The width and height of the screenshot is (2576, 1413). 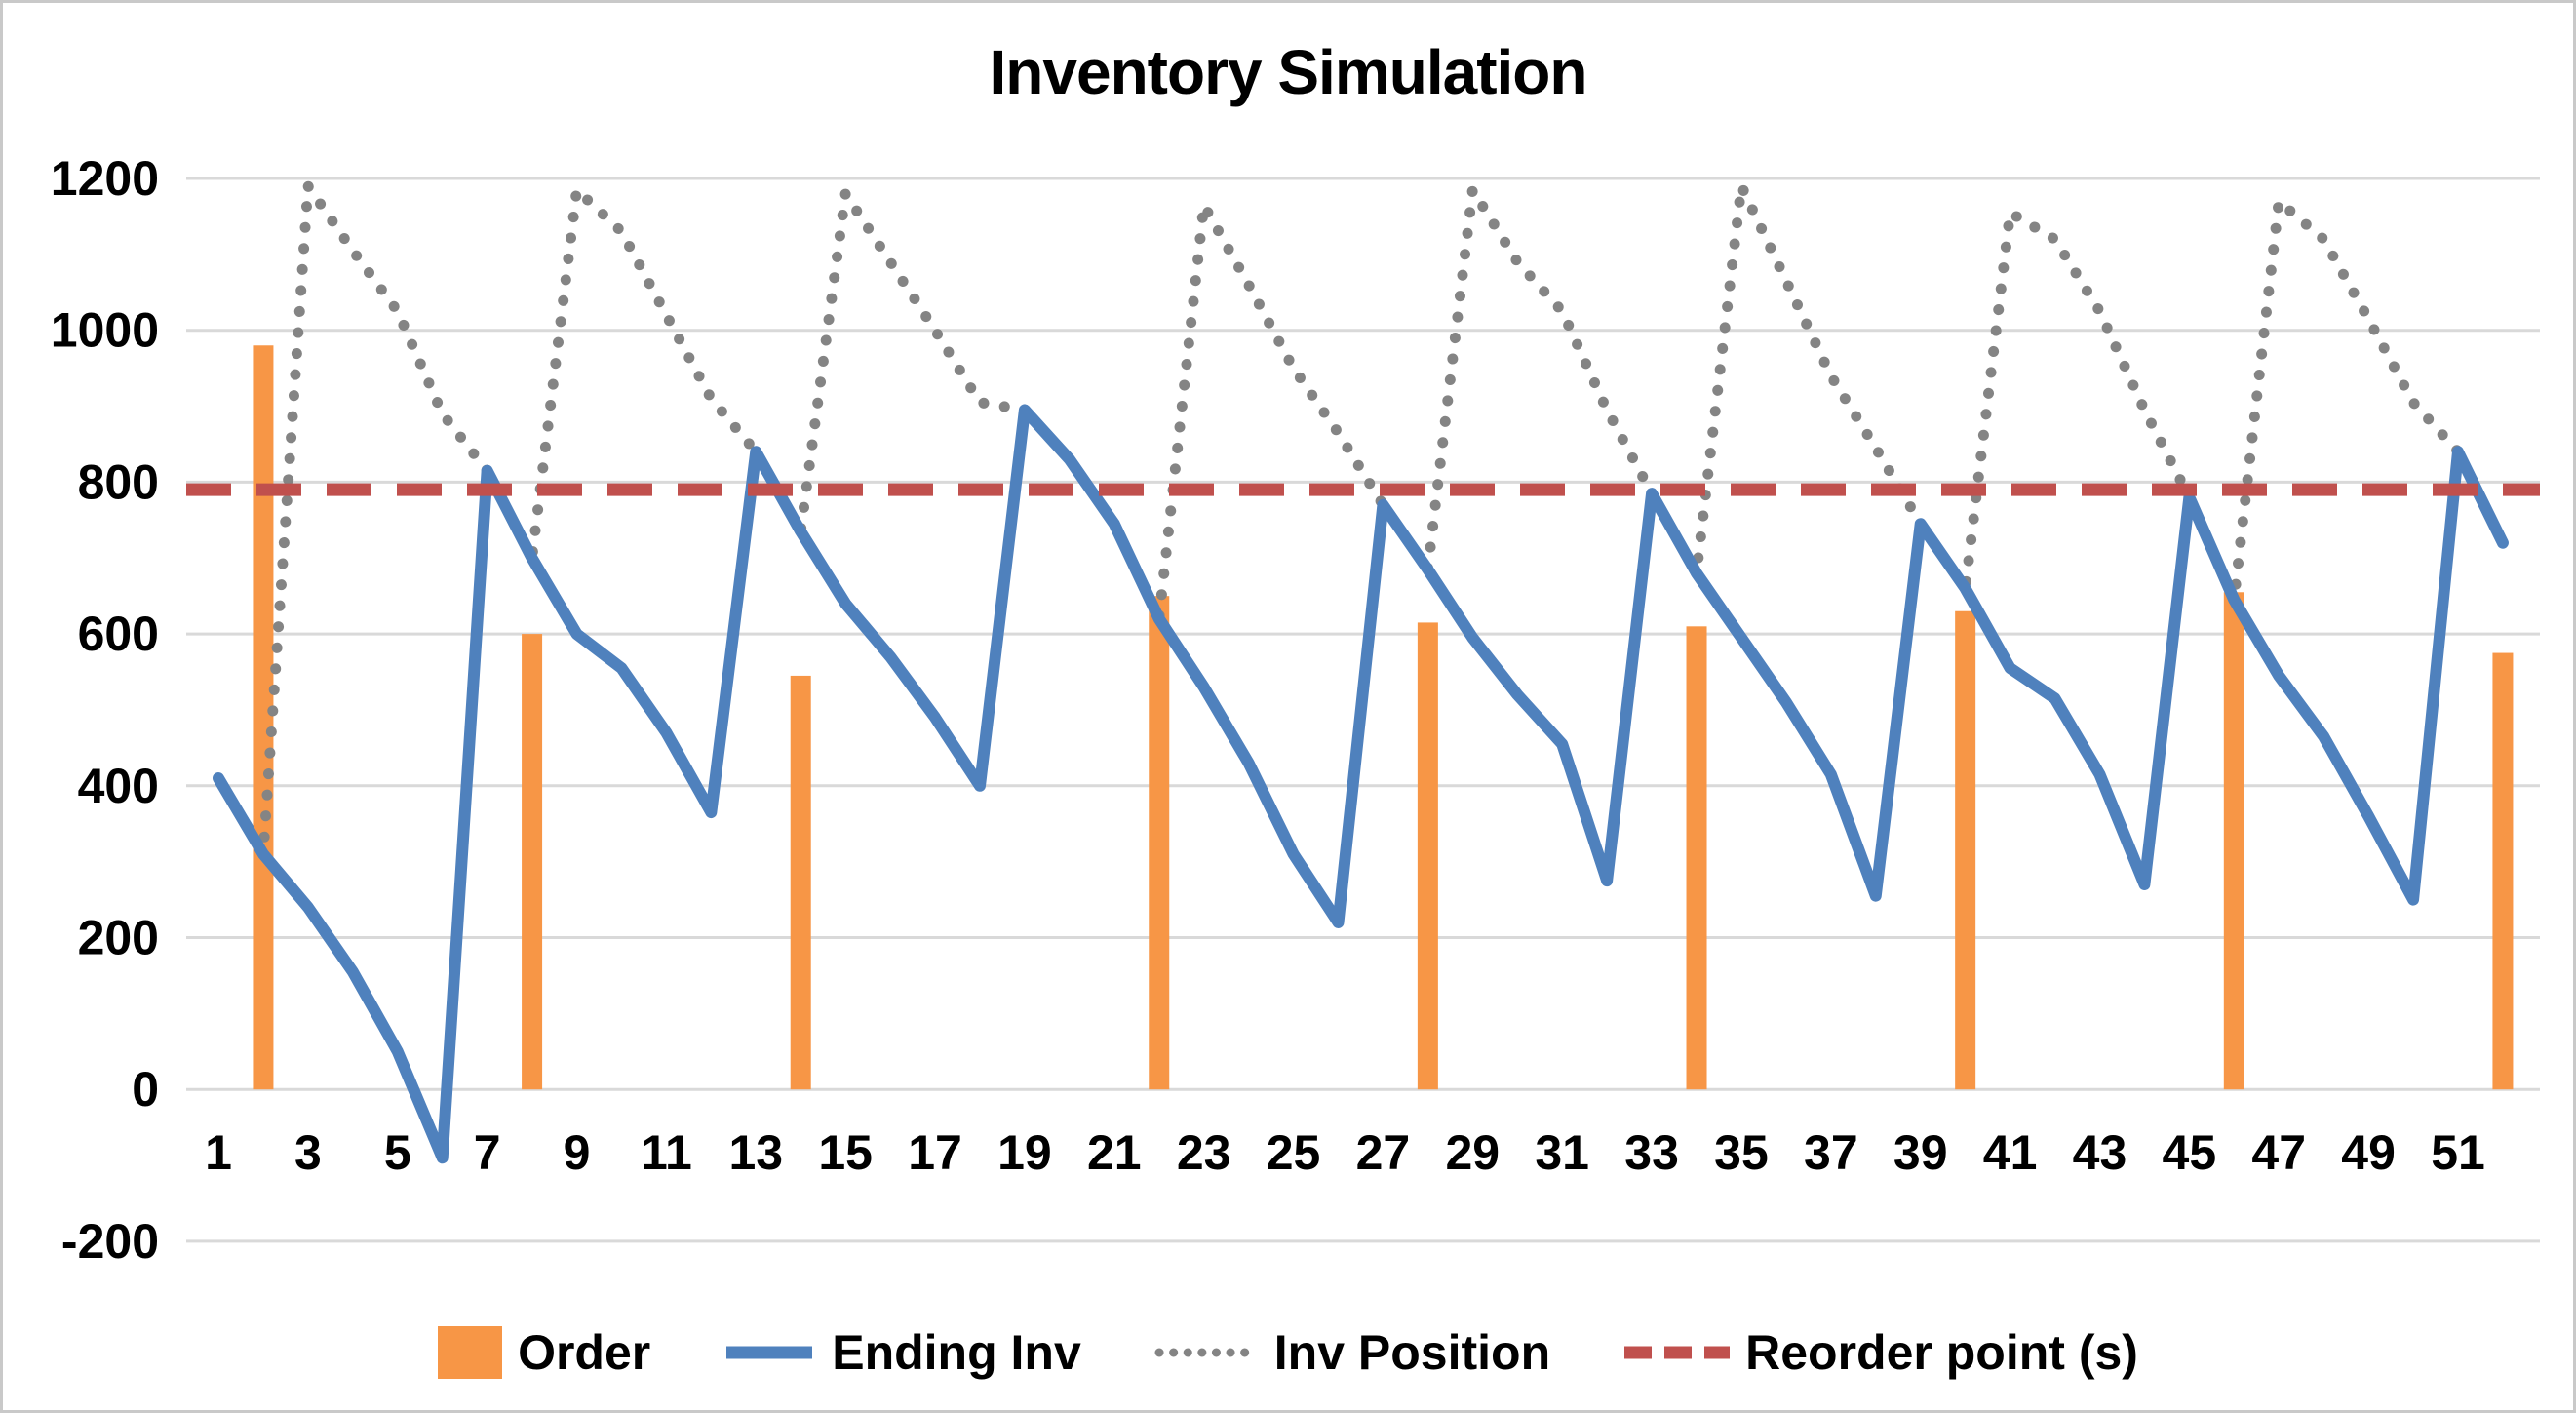 What do you see at coordinates (1651, 1152) in the screenshot?
I see `x-axis-label: 33` at bounding box center [1651, 1152].